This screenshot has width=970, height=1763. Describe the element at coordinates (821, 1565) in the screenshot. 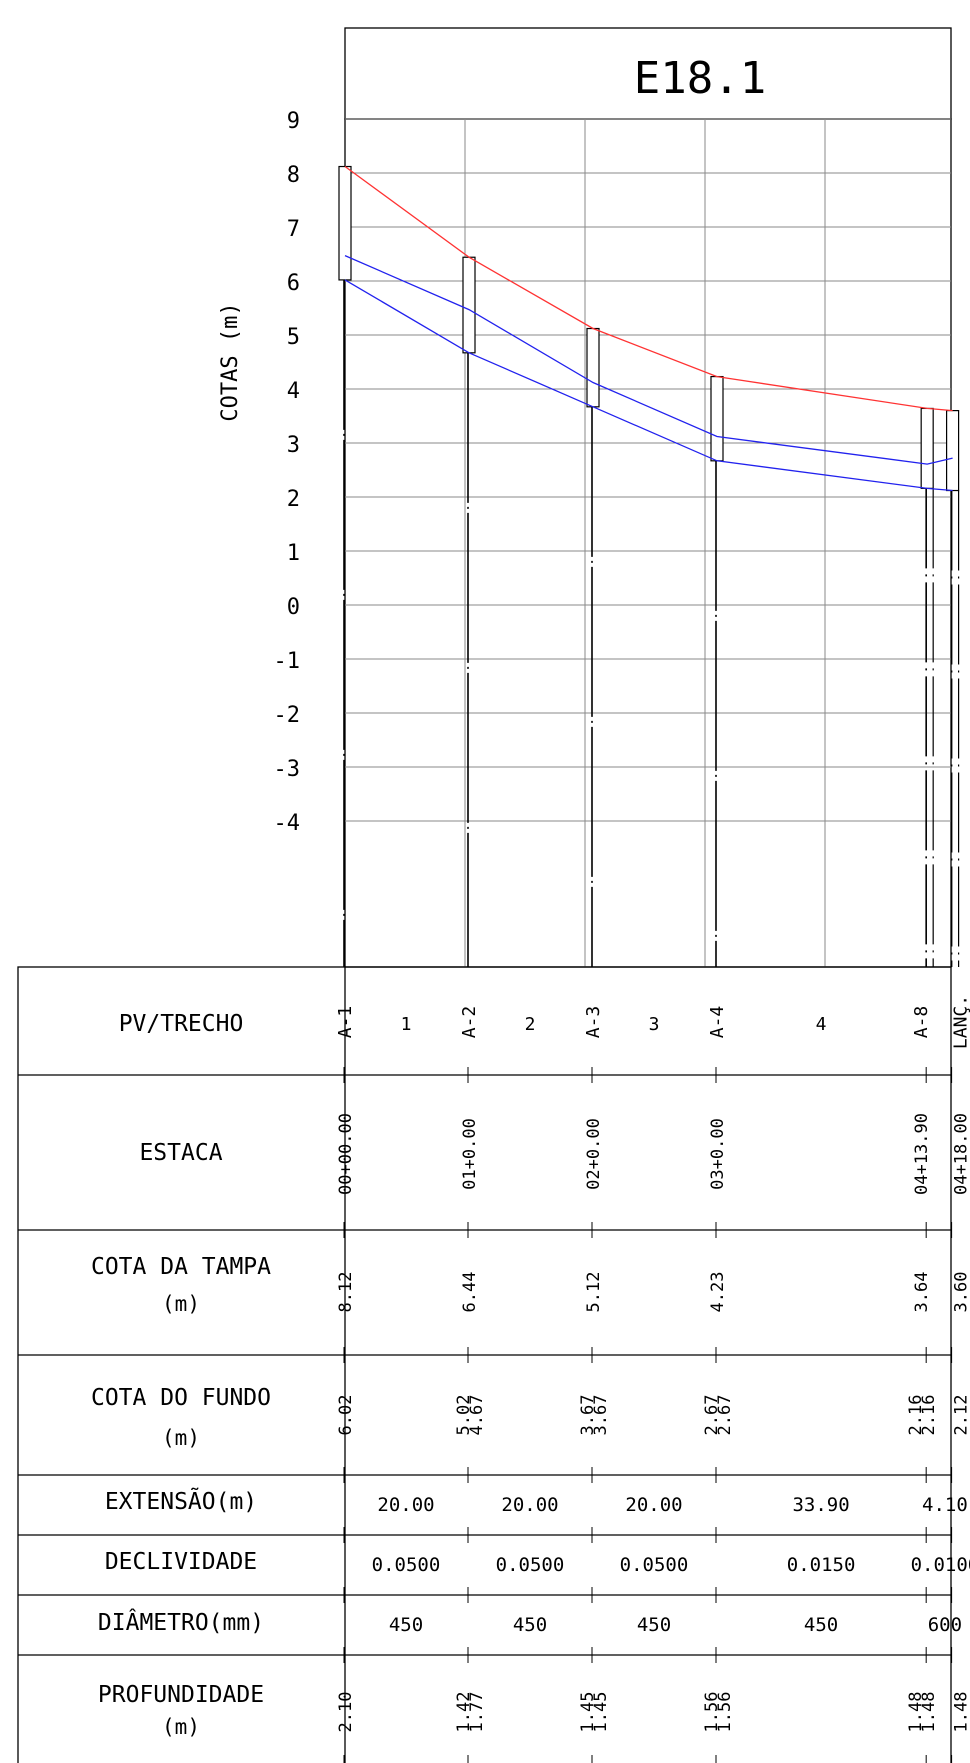

I see `segment-declividade-value: 0.0150` at that location.